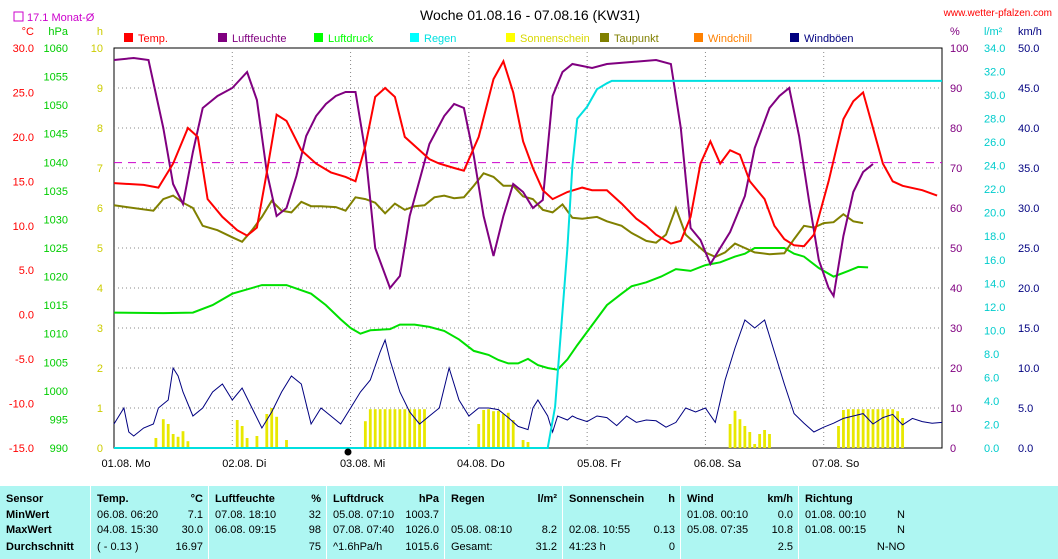 The width and height of the screenshot is (1058, 559). What do you see at coordinates (45, 522) in the screenshot?
I see `stats-column: Sensor MinWert MaxWert Durchschnitt` at bounding box center [45, 522].